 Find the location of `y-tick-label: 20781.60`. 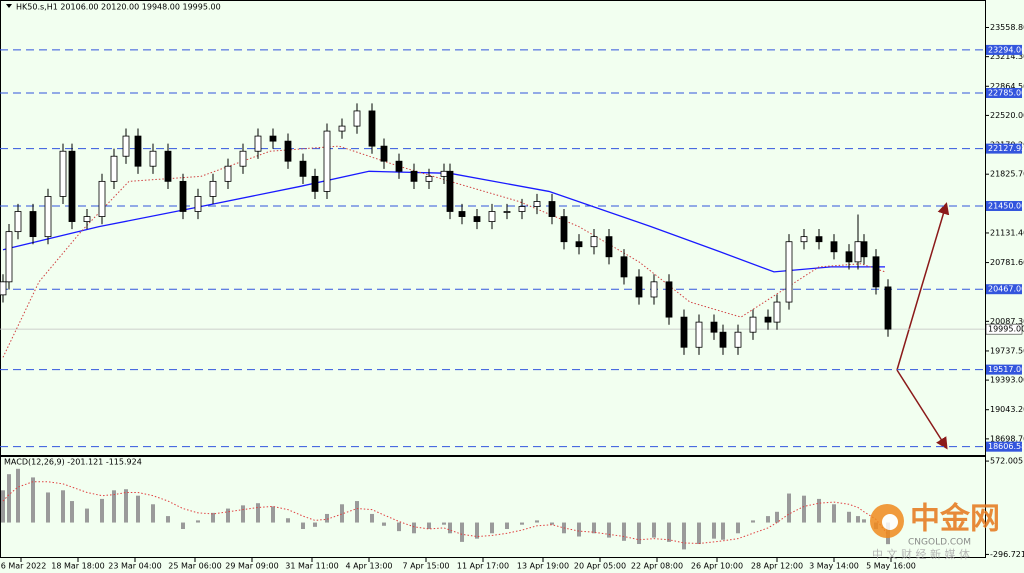

y-tick-label: 20781.60 is located at coordinates (1007, 262).